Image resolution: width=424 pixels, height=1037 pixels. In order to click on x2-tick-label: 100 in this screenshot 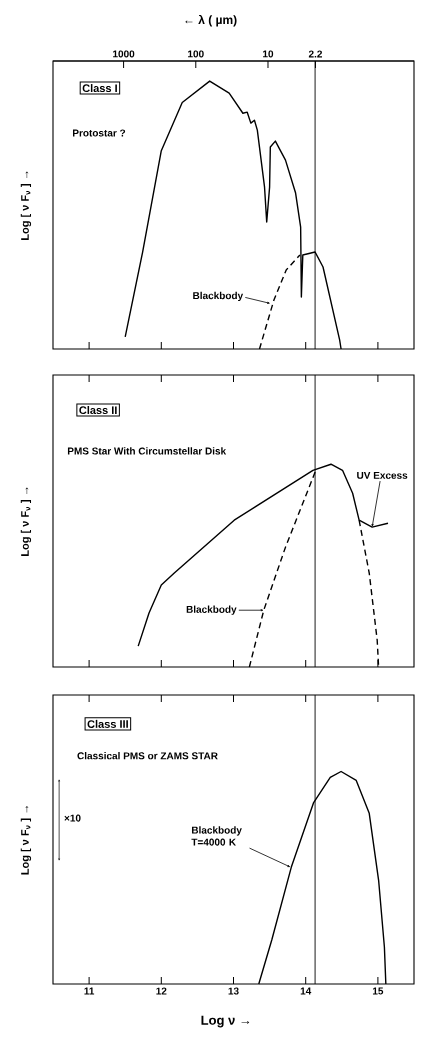, I will do `click(196, 54)`.